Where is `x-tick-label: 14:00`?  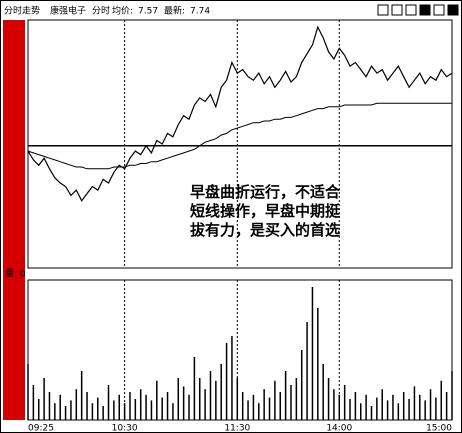
x-tick-label: 14:00 is located at coordinates (339, 428).